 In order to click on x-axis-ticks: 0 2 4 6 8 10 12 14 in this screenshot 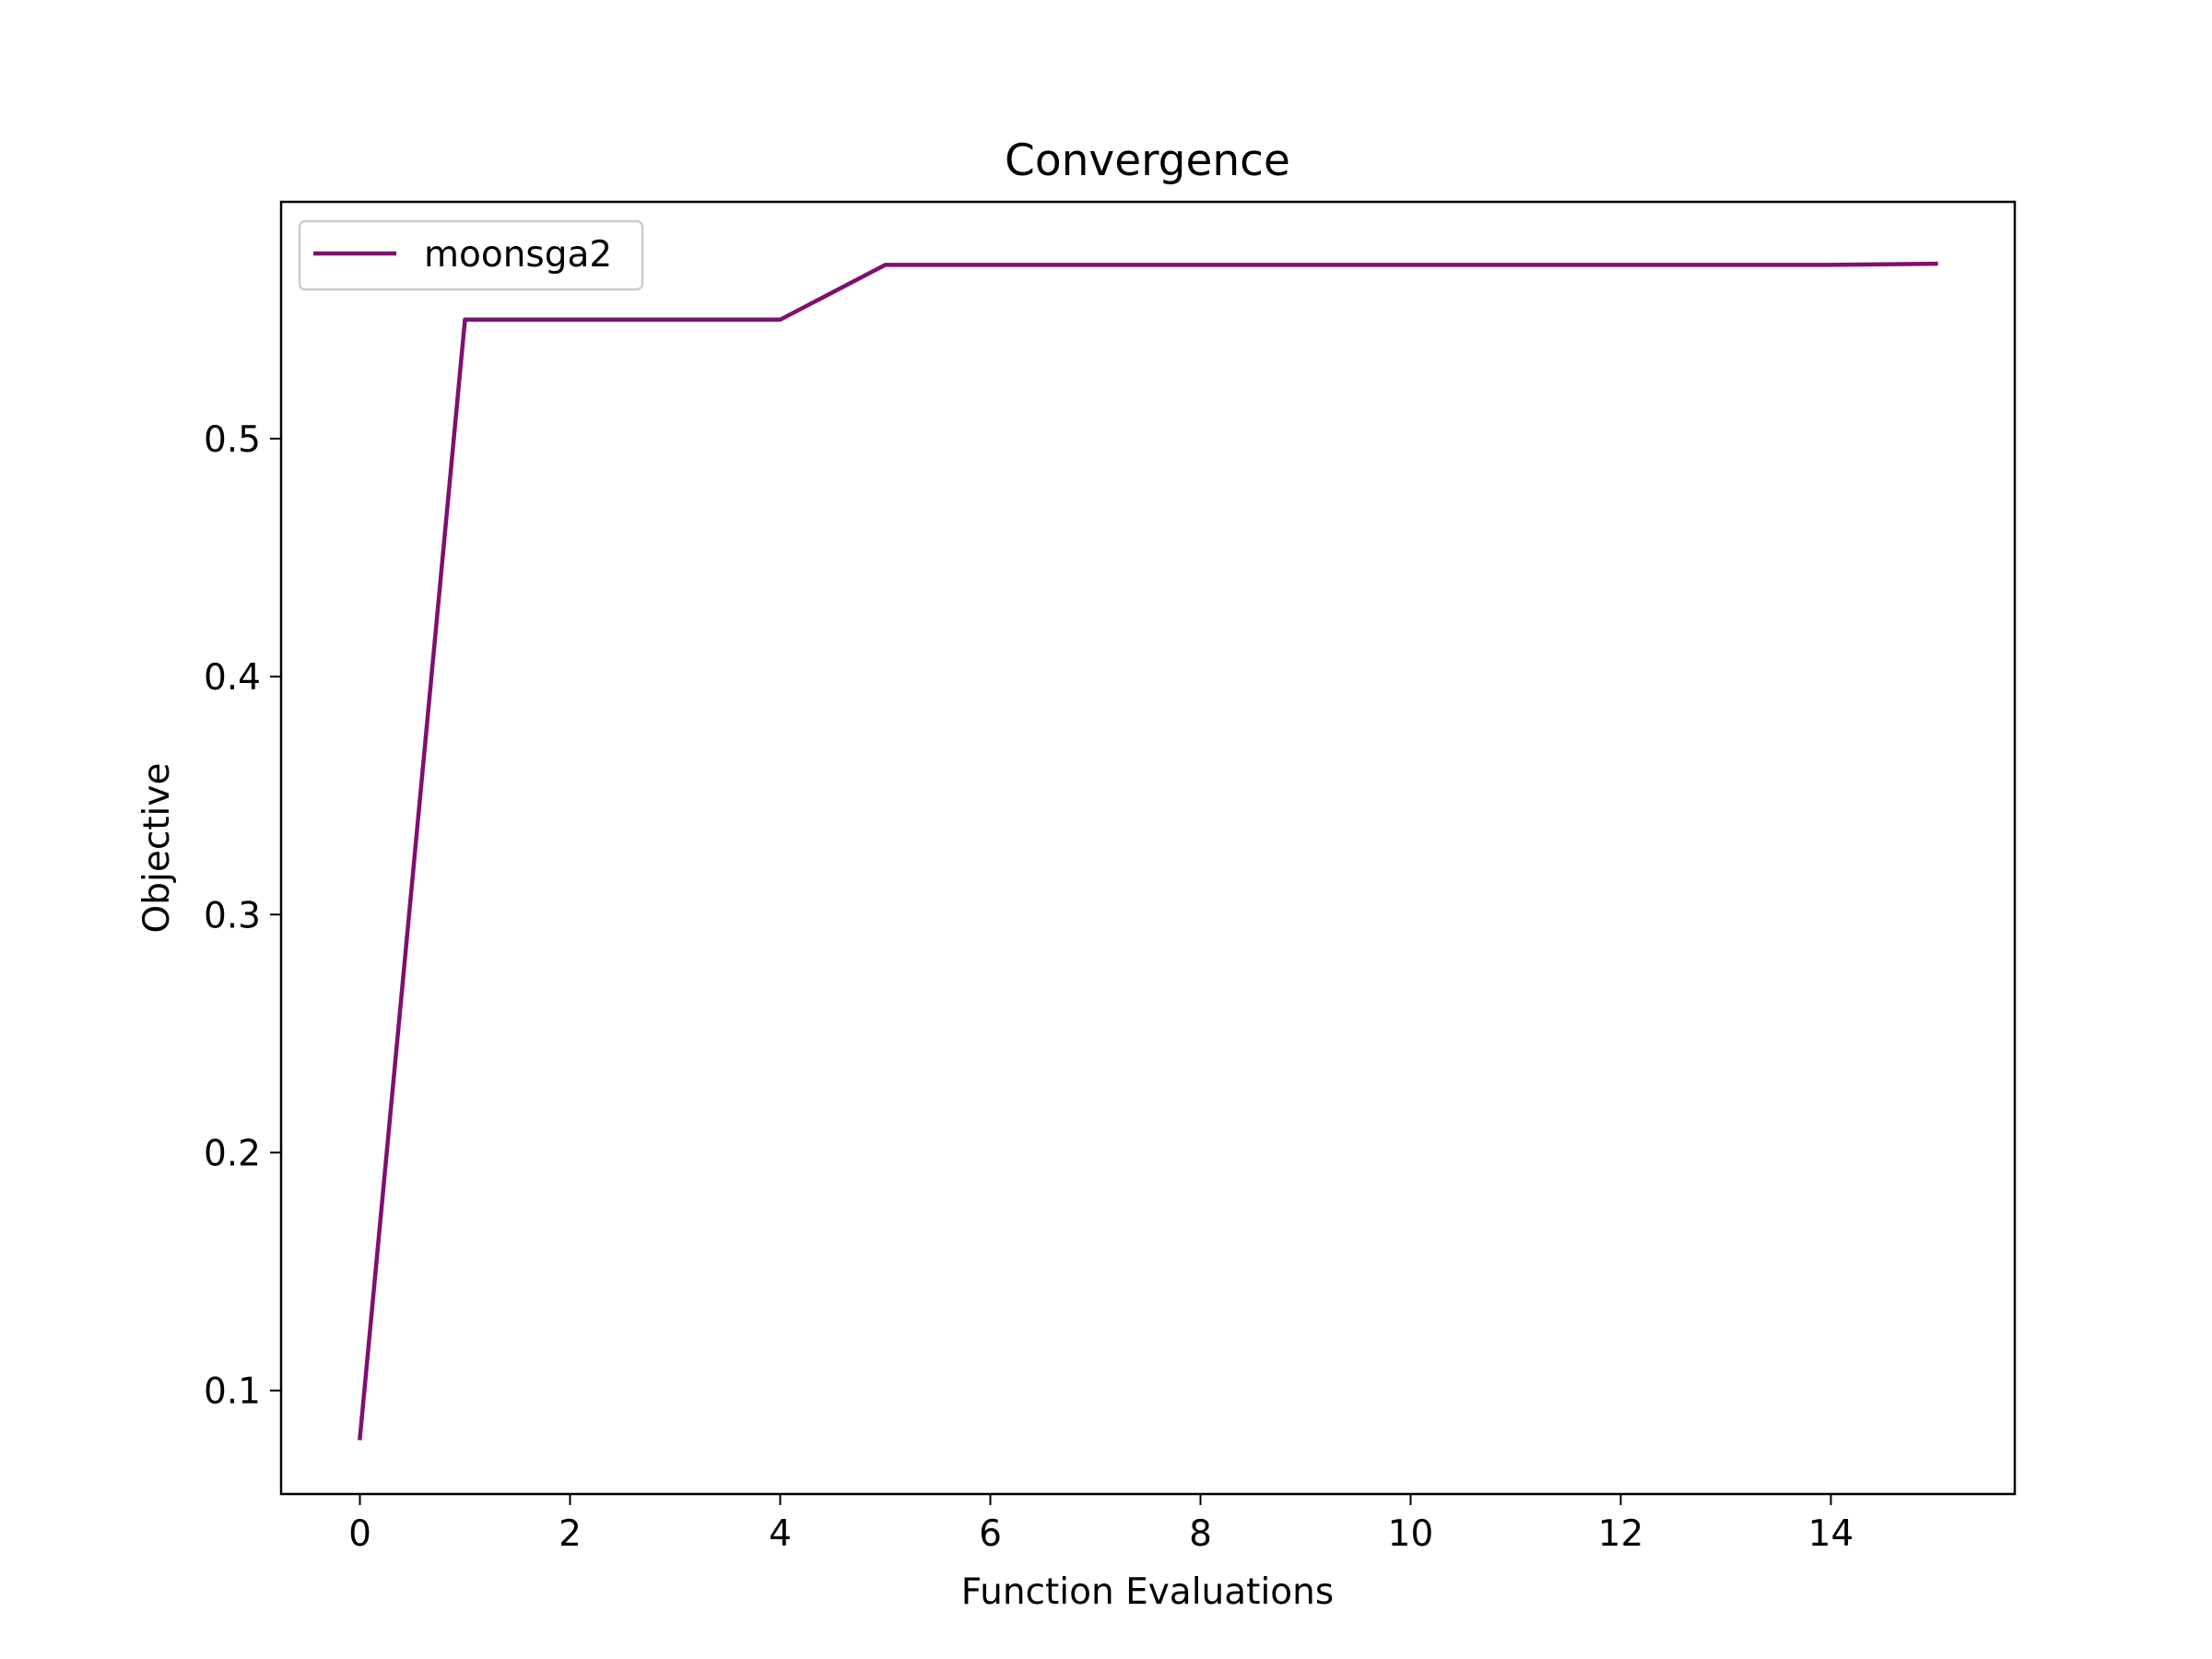, I will do `click(1100, 1524)`.